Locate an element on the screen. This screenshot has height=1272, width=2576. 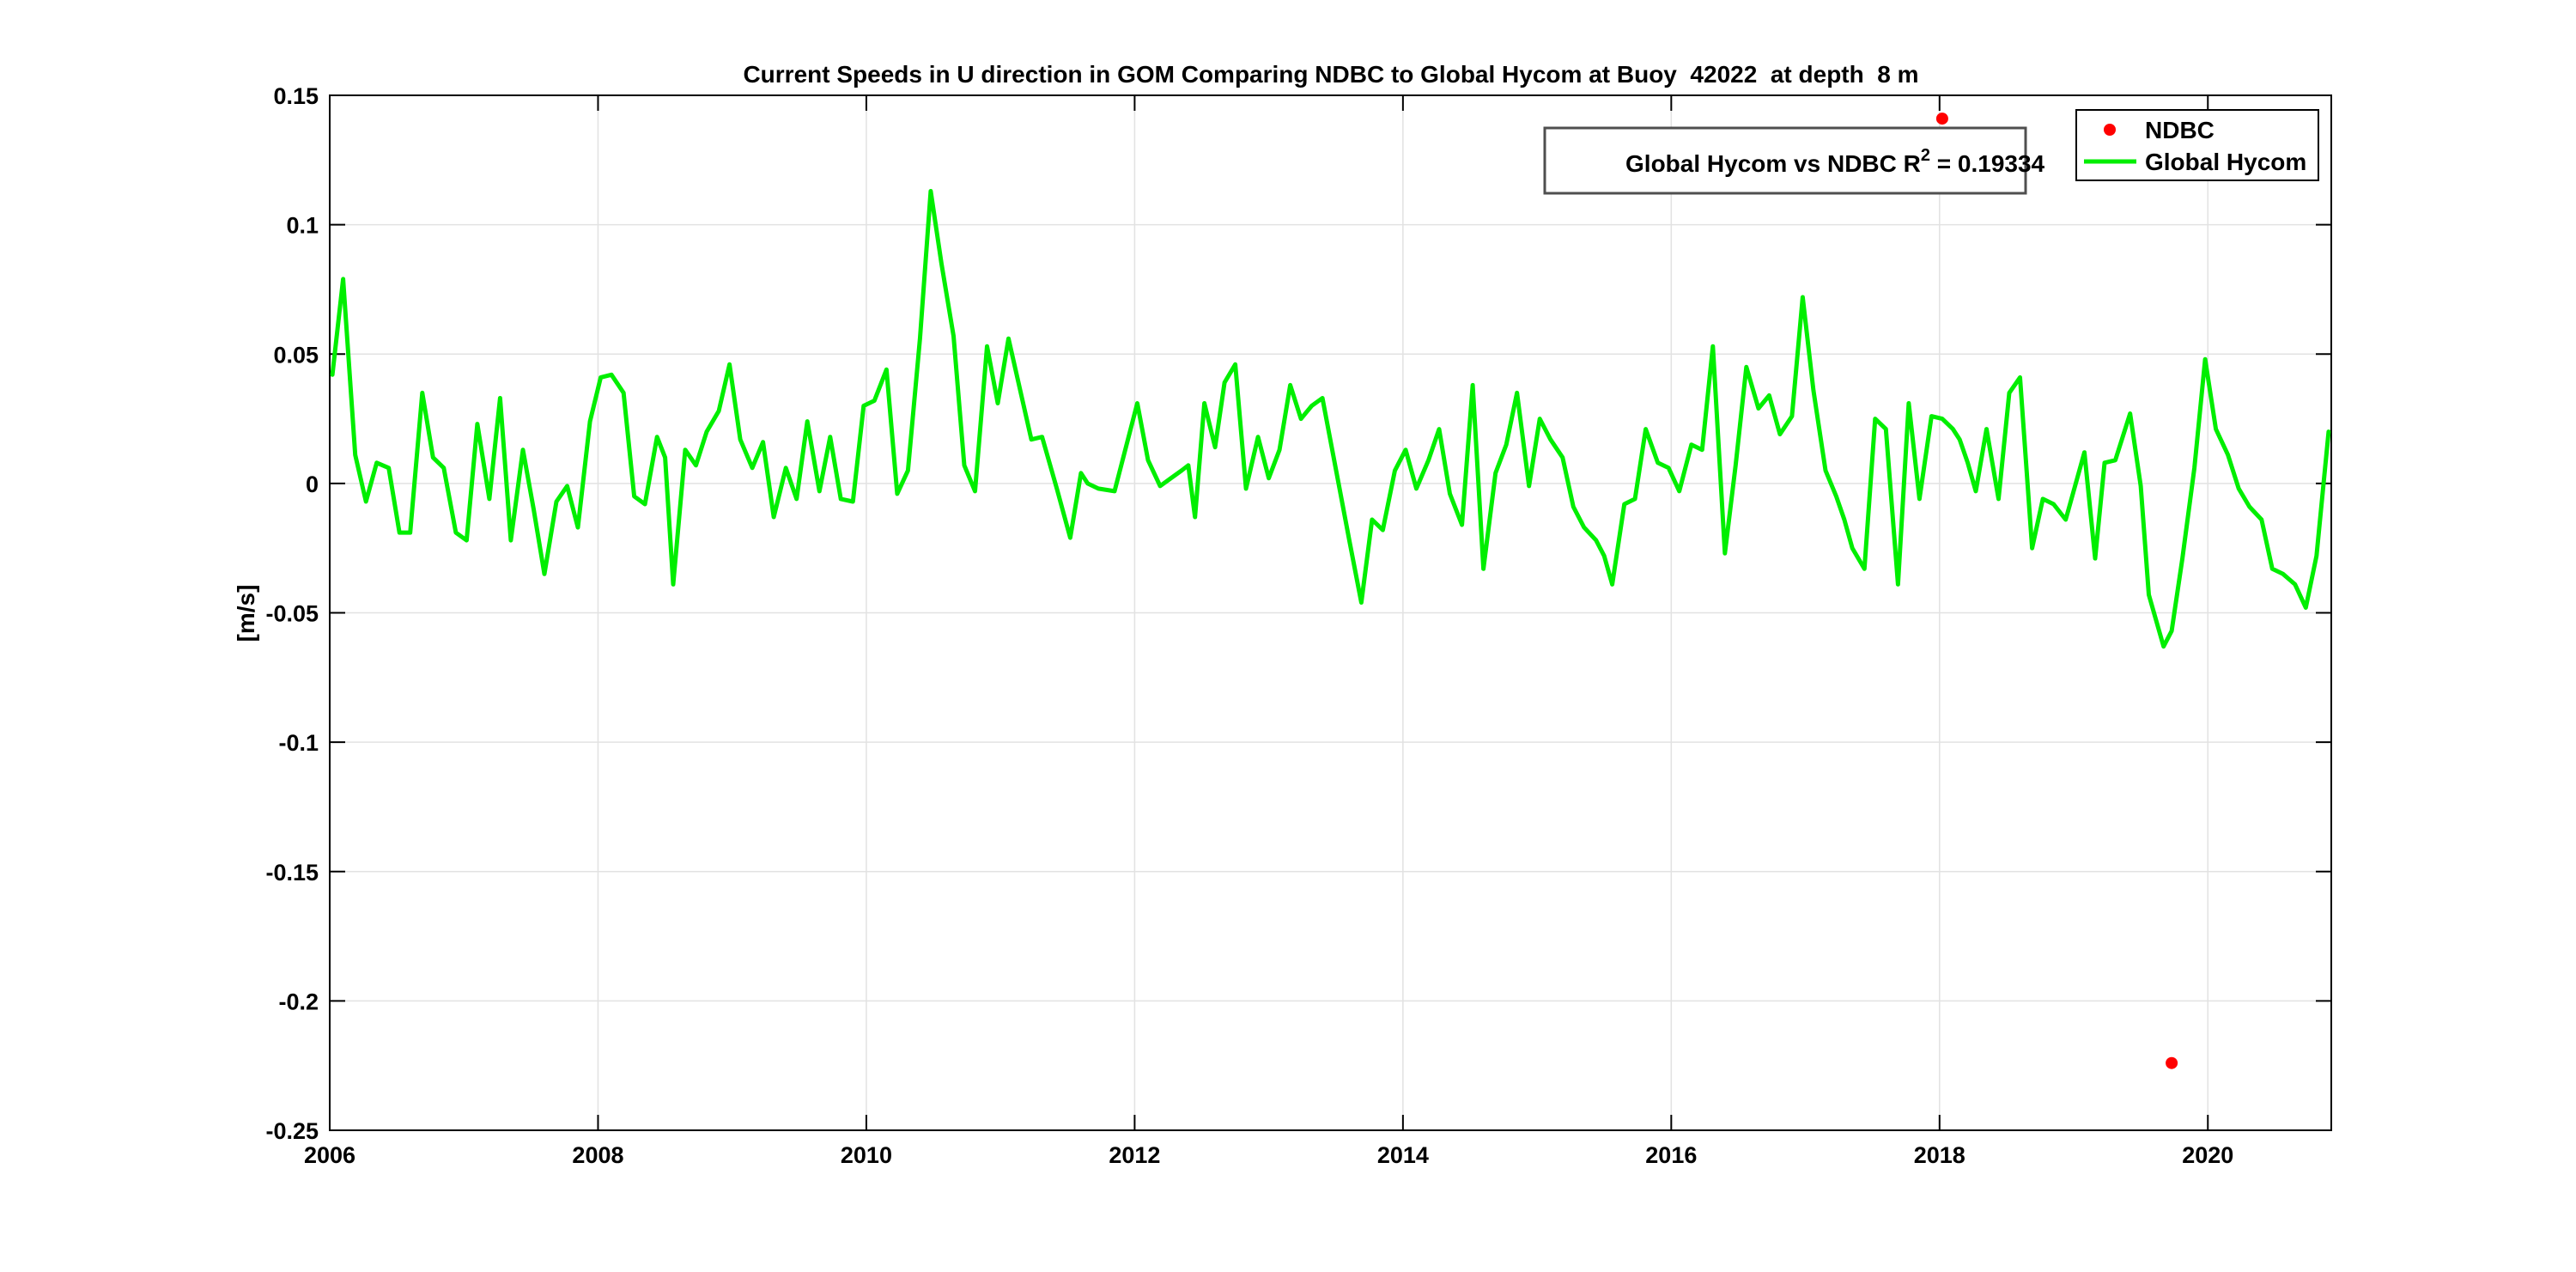
y-tick-label: -0.15 is located at coordinates (292, 873).